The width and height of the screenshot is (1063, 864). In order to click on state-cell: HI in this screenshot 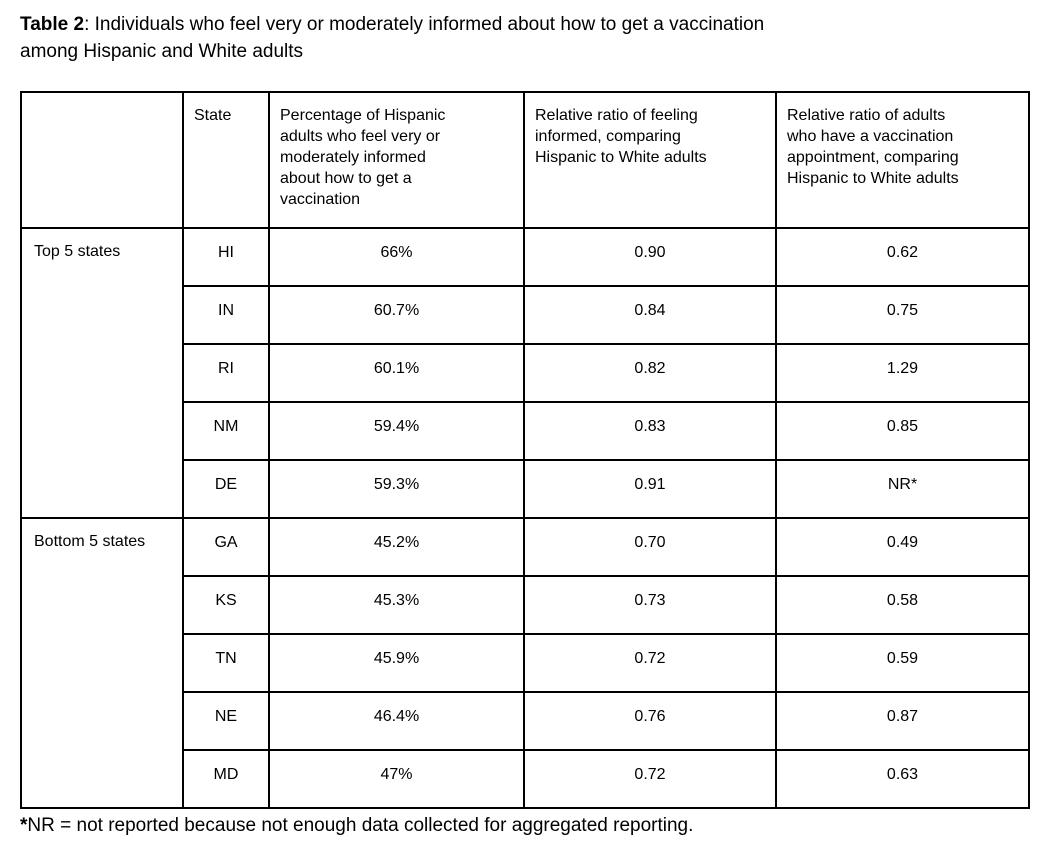, I will do `click(226, 257)`.